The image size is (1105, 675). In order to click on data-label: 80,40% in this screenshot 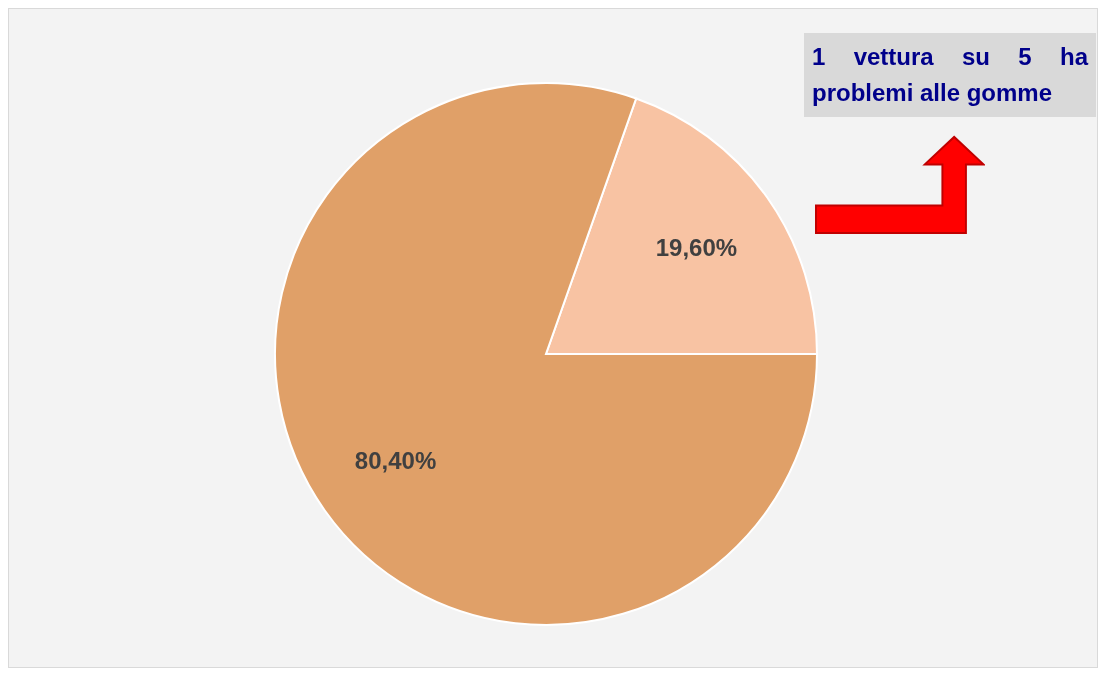, I will do `click(395, 460)`.